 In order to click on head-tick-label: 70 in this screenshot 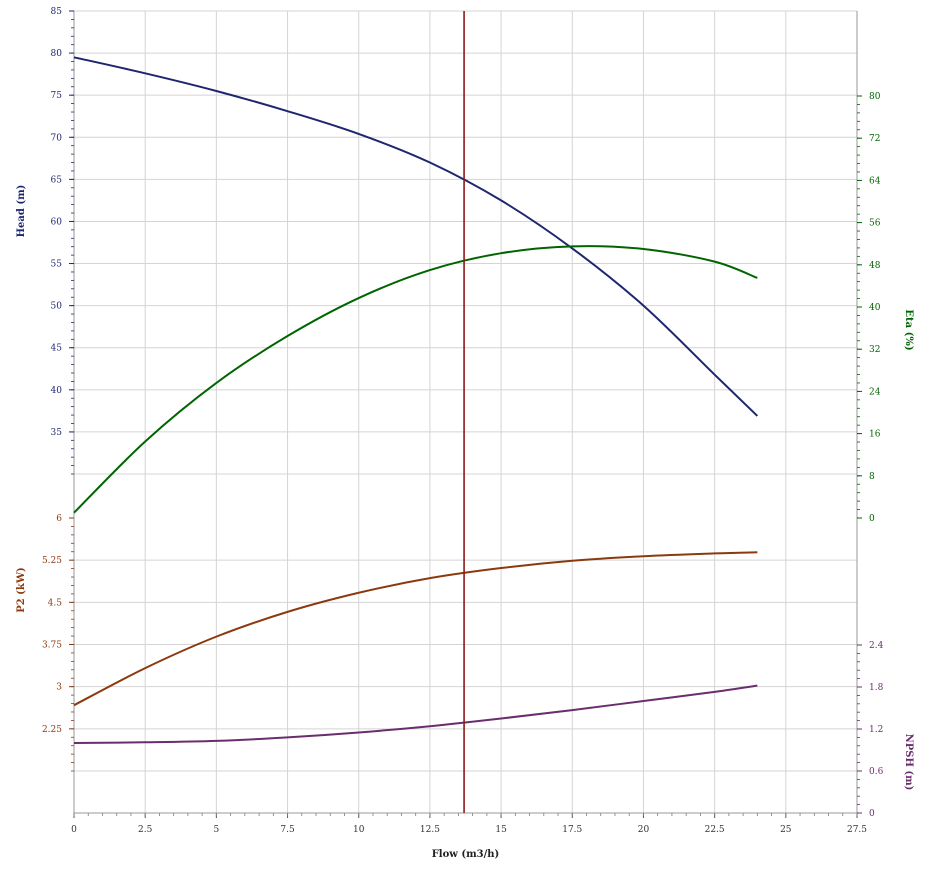, I will do `click(57, 138)`.